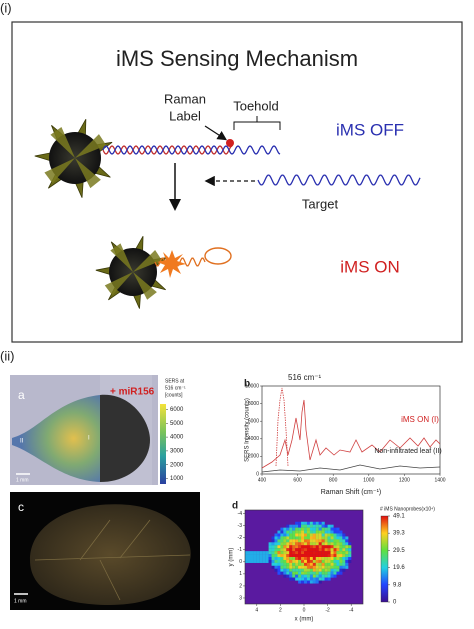 The width and height of the screenshot is (474, 629). Describe the element at coordinates (247, 384) in the screenshot. I see `panel-letter: b` at that location.